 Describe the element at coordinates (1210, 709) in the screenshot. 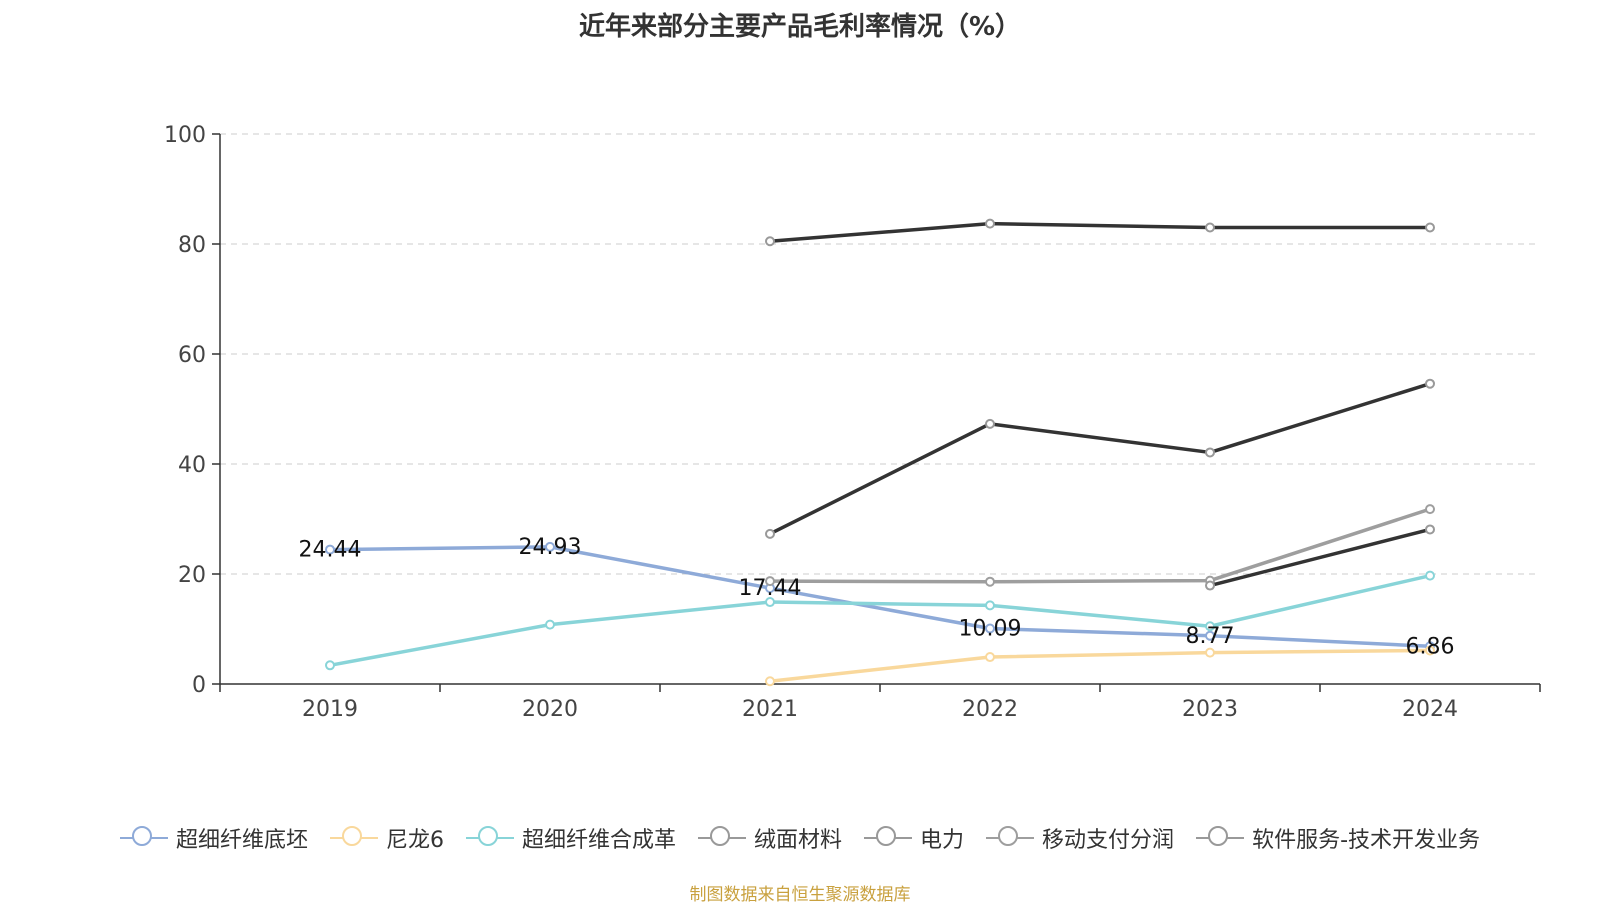

I see `x-tick-label: 2023` at that location.